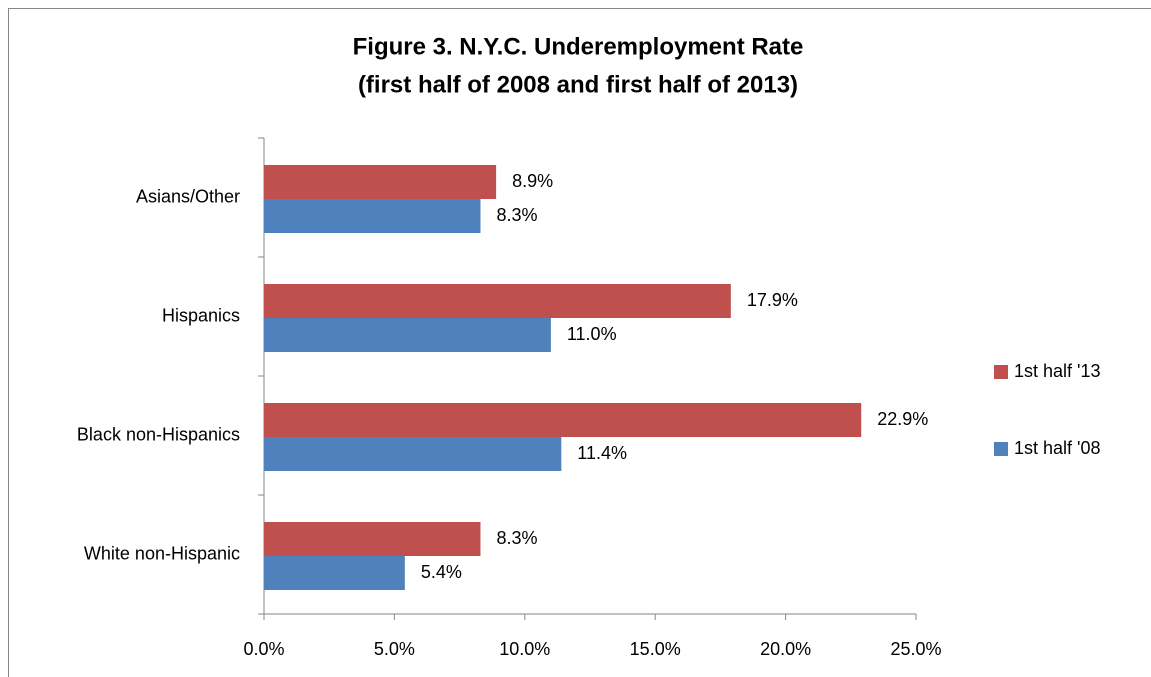 The height and width of the screenshot is (677, 1151). What do you see at coordinates (785, 649) in the screenshot?
I see `x-tick-label: 20.0%` at bounding box center [785, 649].